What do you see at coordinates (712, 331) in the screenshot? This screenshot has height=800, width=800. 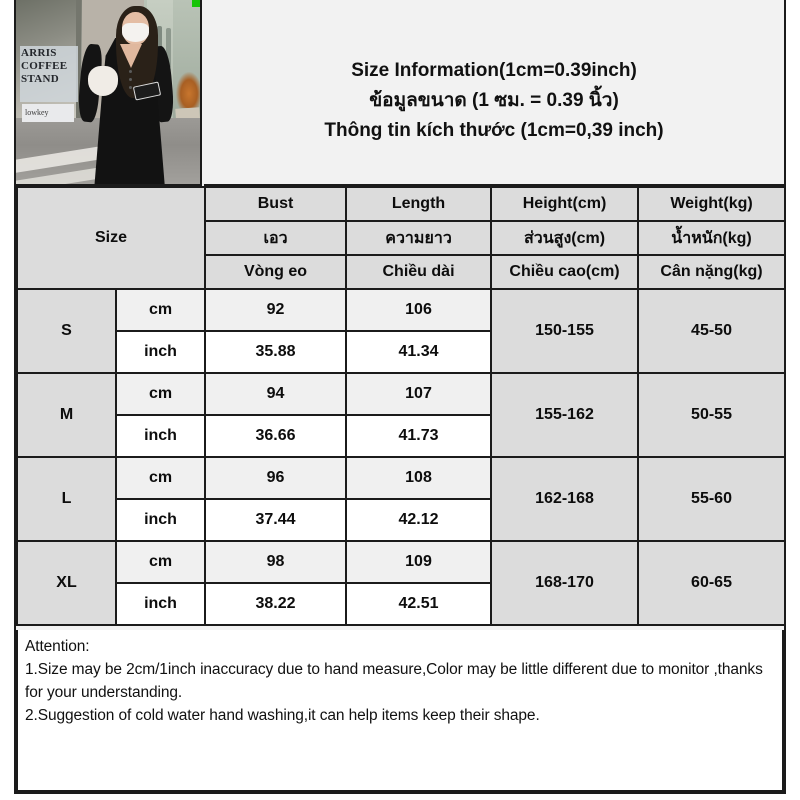 I see `weight-s: 45-50` at bounding box center [712, 331].